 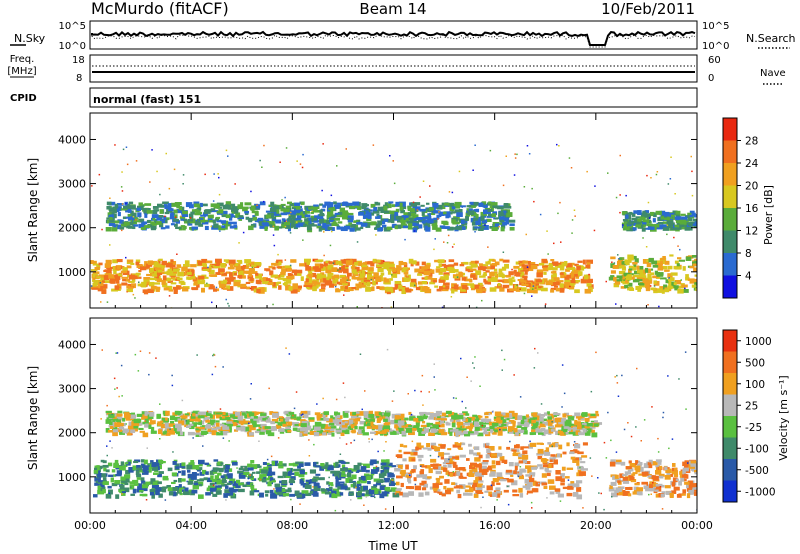 What do you see at coordinates (393, 38) in the screenshot?
I see `nsky-trace` at bounding box center [393, 38].